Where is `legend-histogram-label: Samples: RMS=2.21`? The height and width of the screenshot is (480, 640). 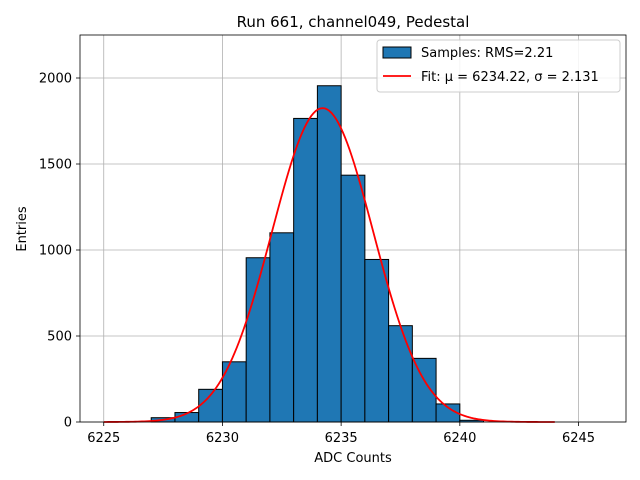 legend-histogram-label: Samples: RMS=2.21 is located at coordinates (487, 53).